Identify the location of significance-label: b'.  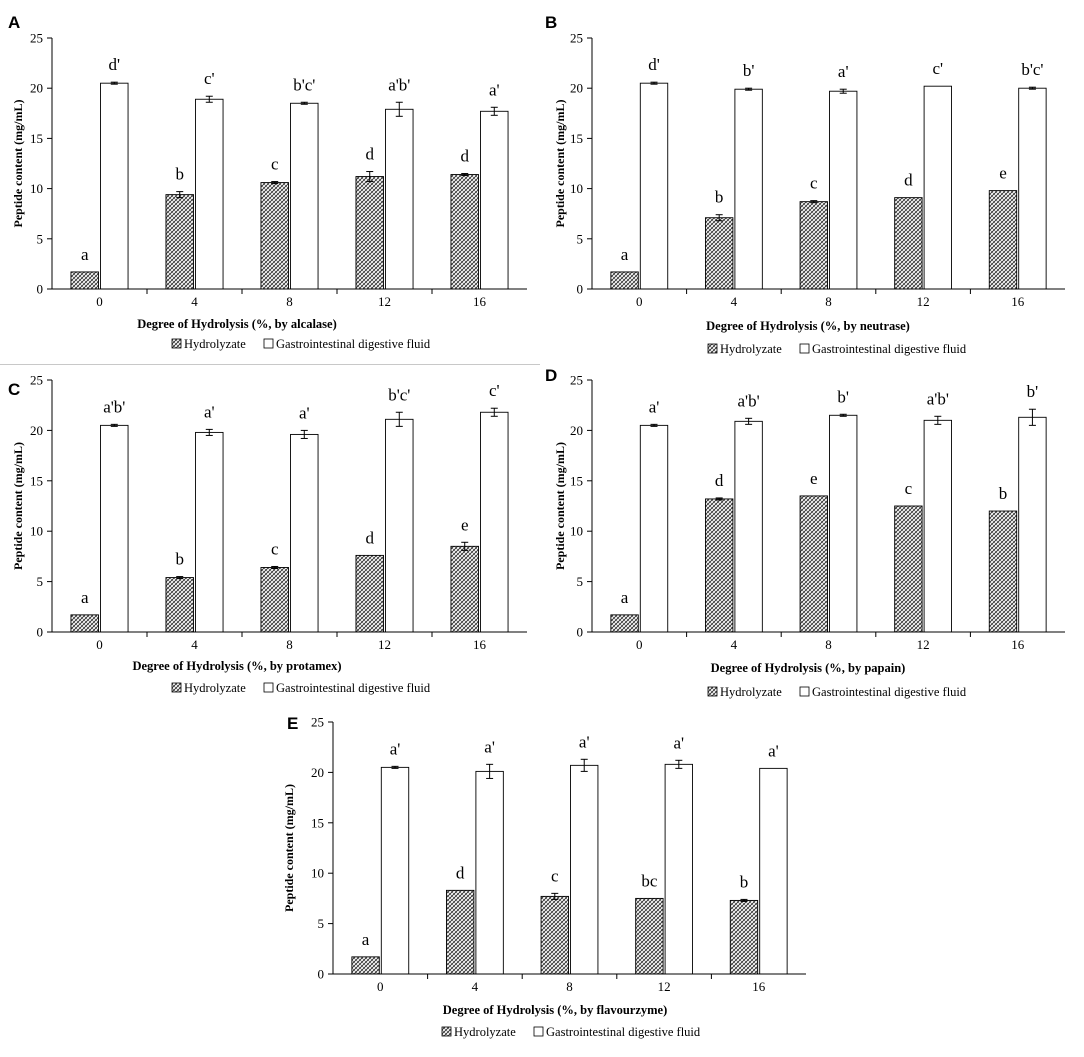
(749, 70).